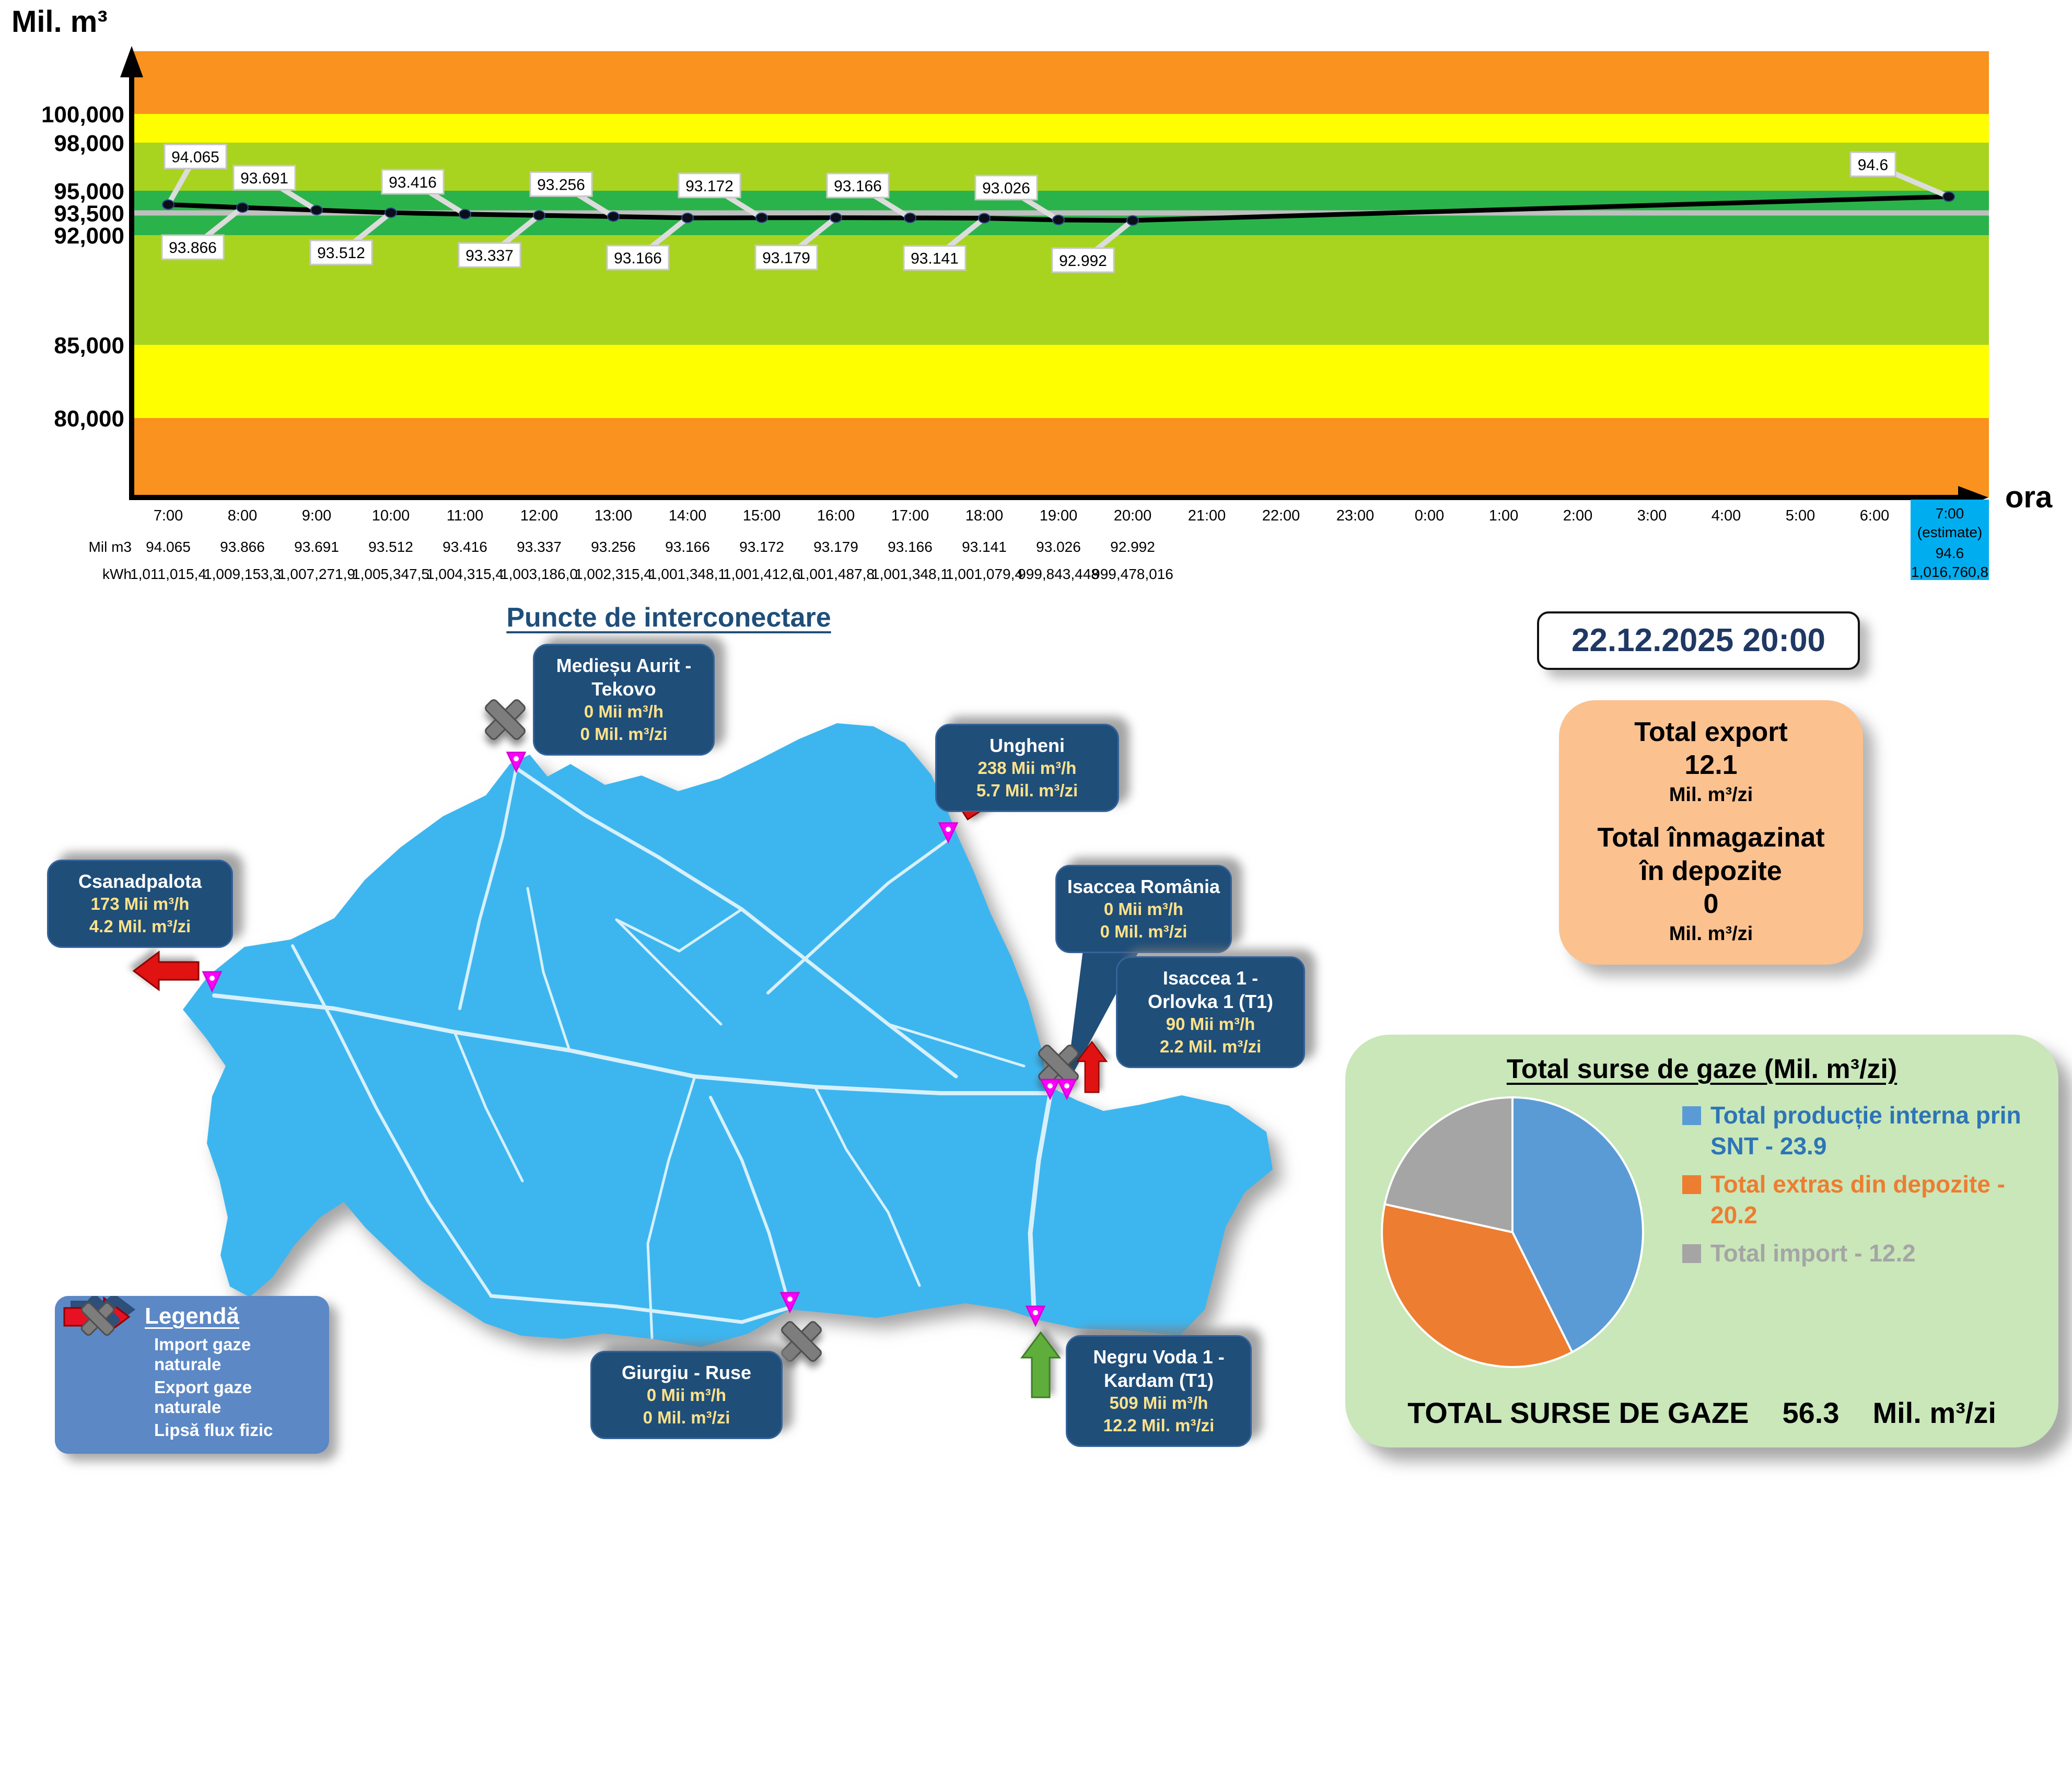  What do you see at coordinates (801, 1341) in the screenshot?
I see `no-flow-icon` at bounding box center [801, 1341].